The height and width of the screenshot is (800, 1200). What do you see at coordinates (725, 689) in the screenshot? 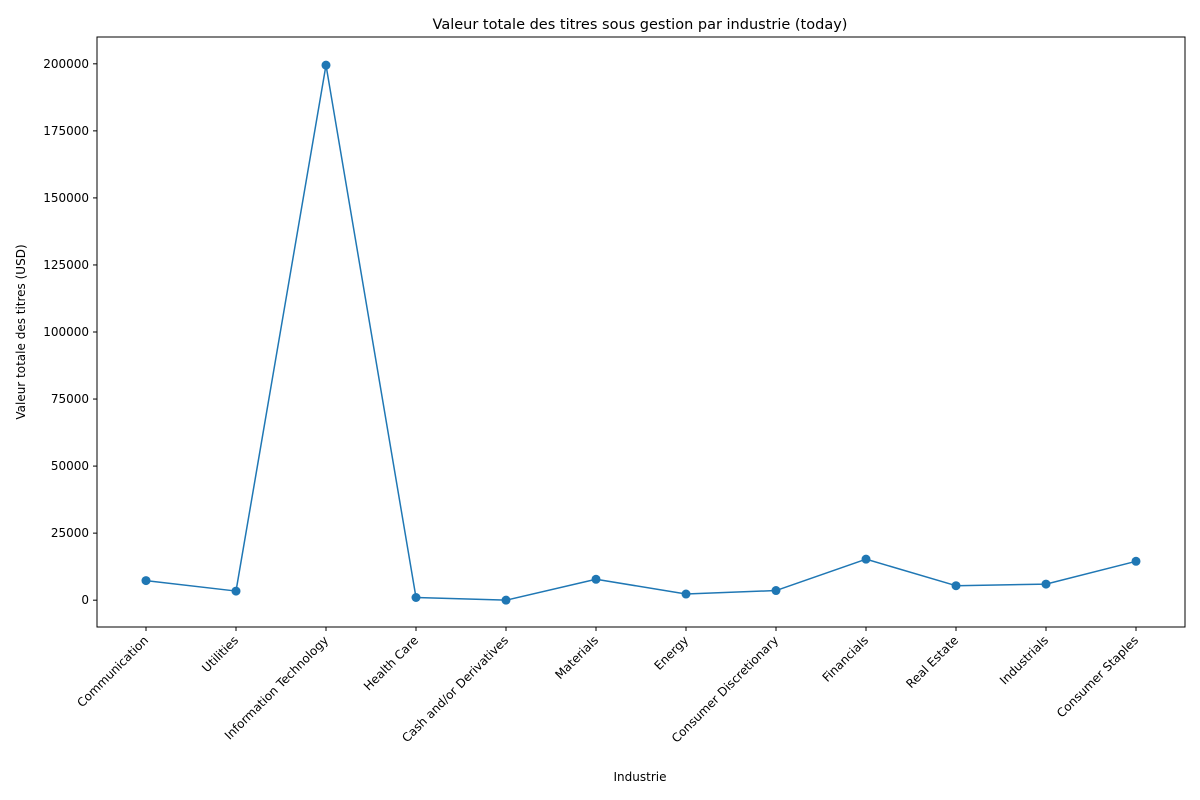
I see `x-tick-label: Consumer Discretionary` at bounding box center [725, 689].